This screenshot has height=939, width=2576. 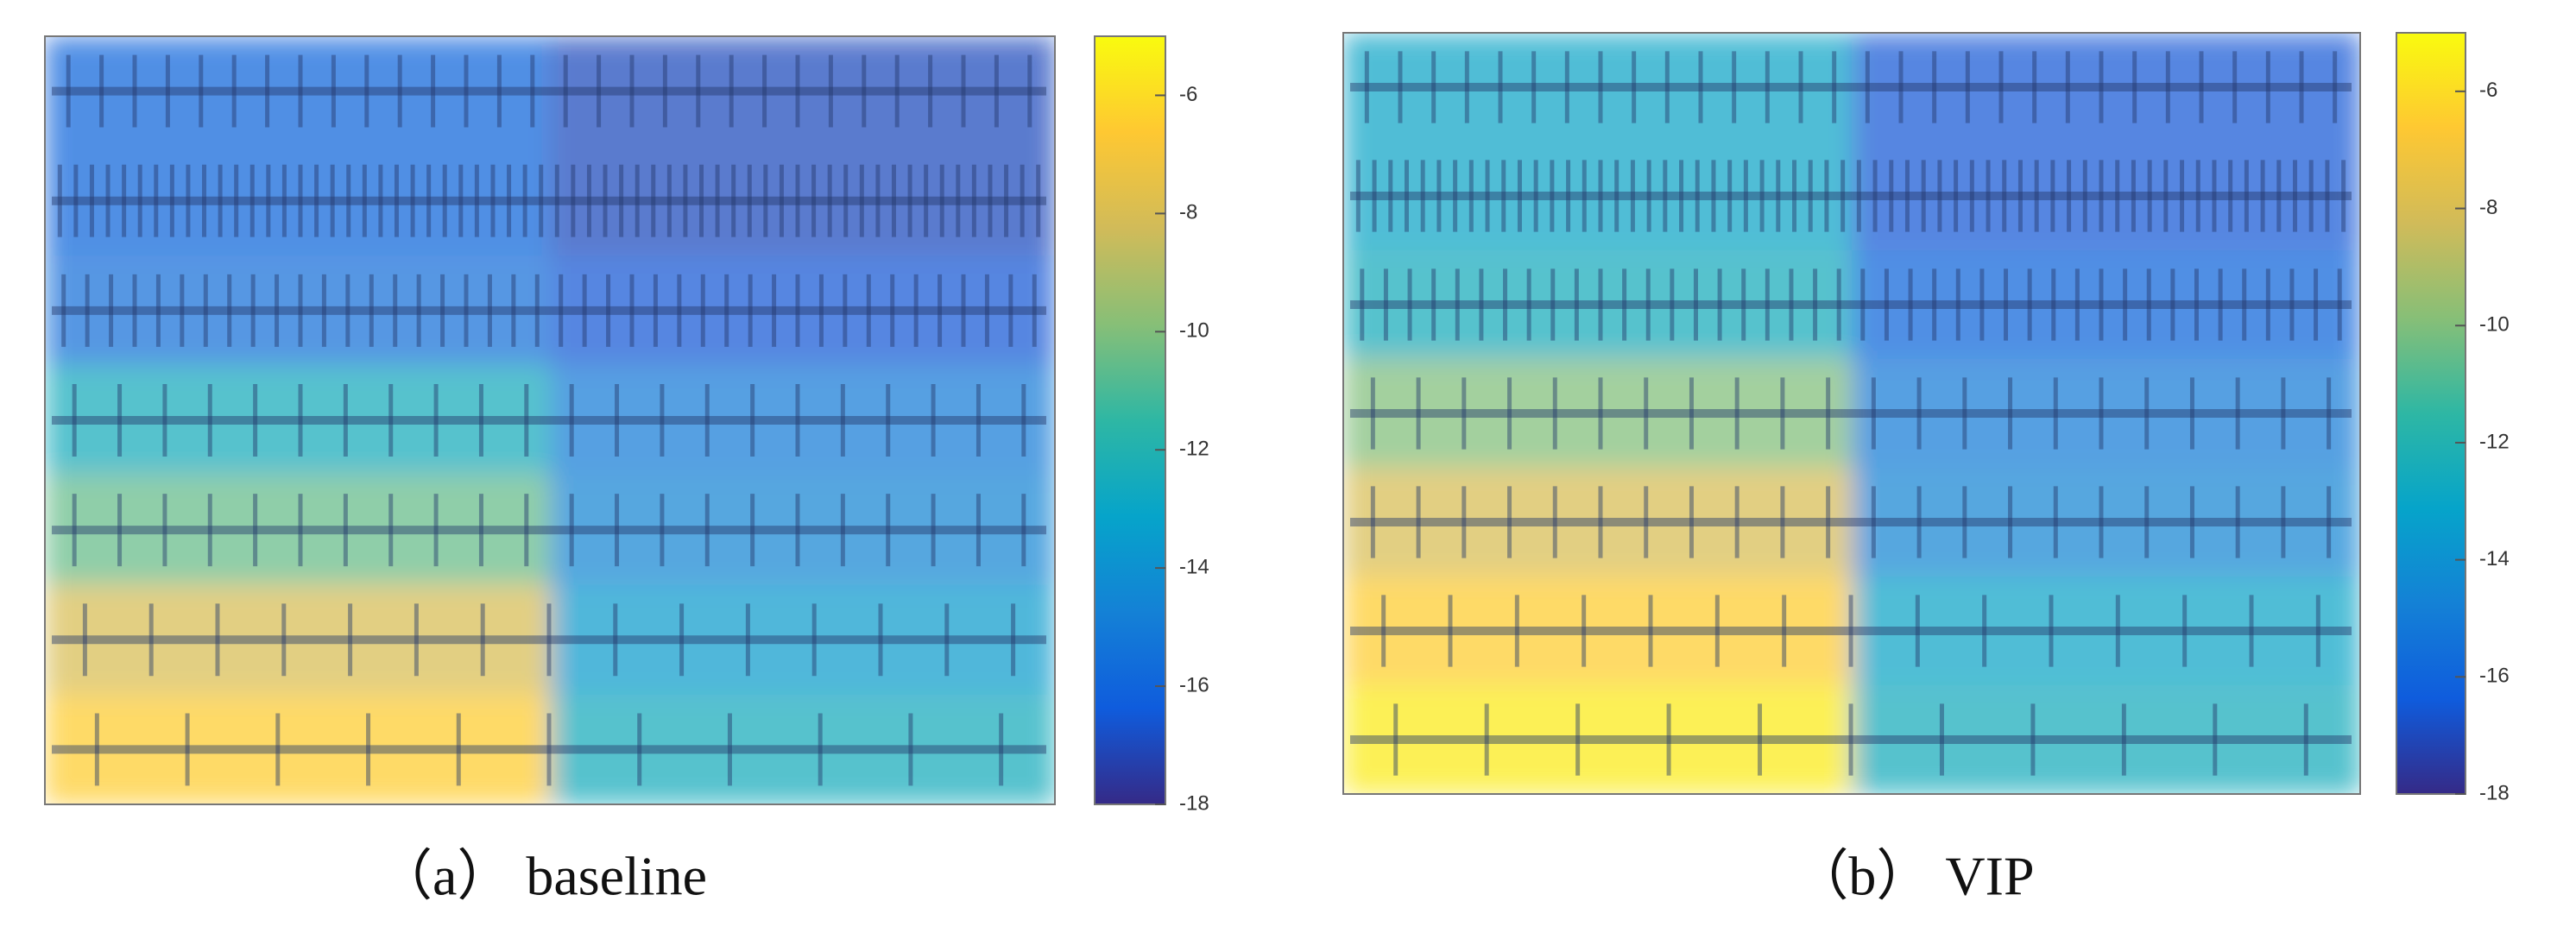 I want to click on caption: （a） baseline, so click(x=542, y=876).